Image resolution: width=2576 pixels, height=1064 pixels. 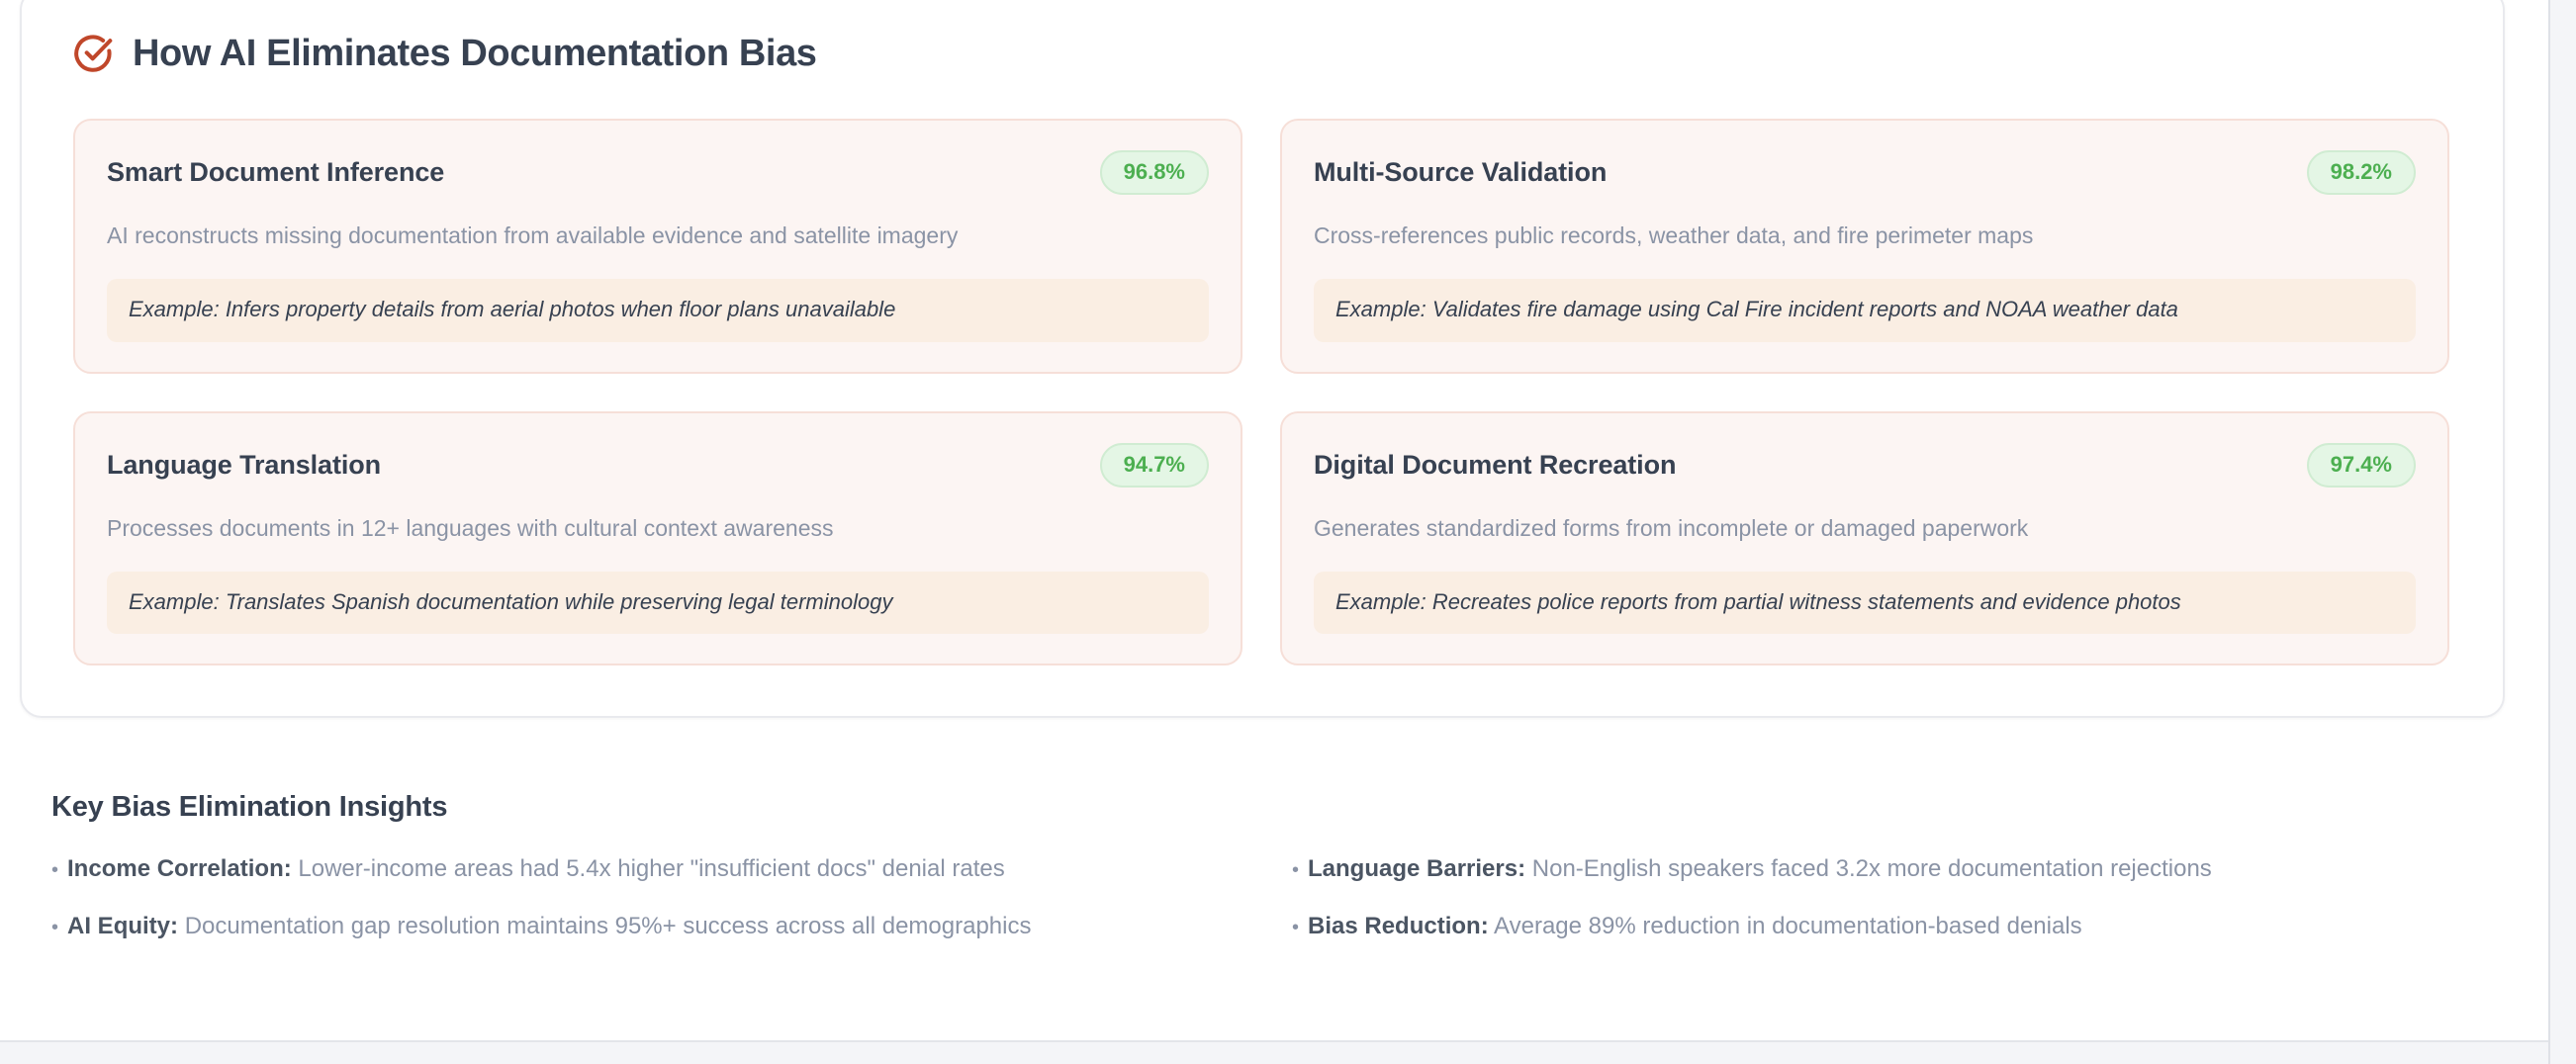 What do you see at coordinates (475, 53) in the screenshot?
I see `page-title: How AI Eliminates Documentation Bias` at bounding box center [475, 53].